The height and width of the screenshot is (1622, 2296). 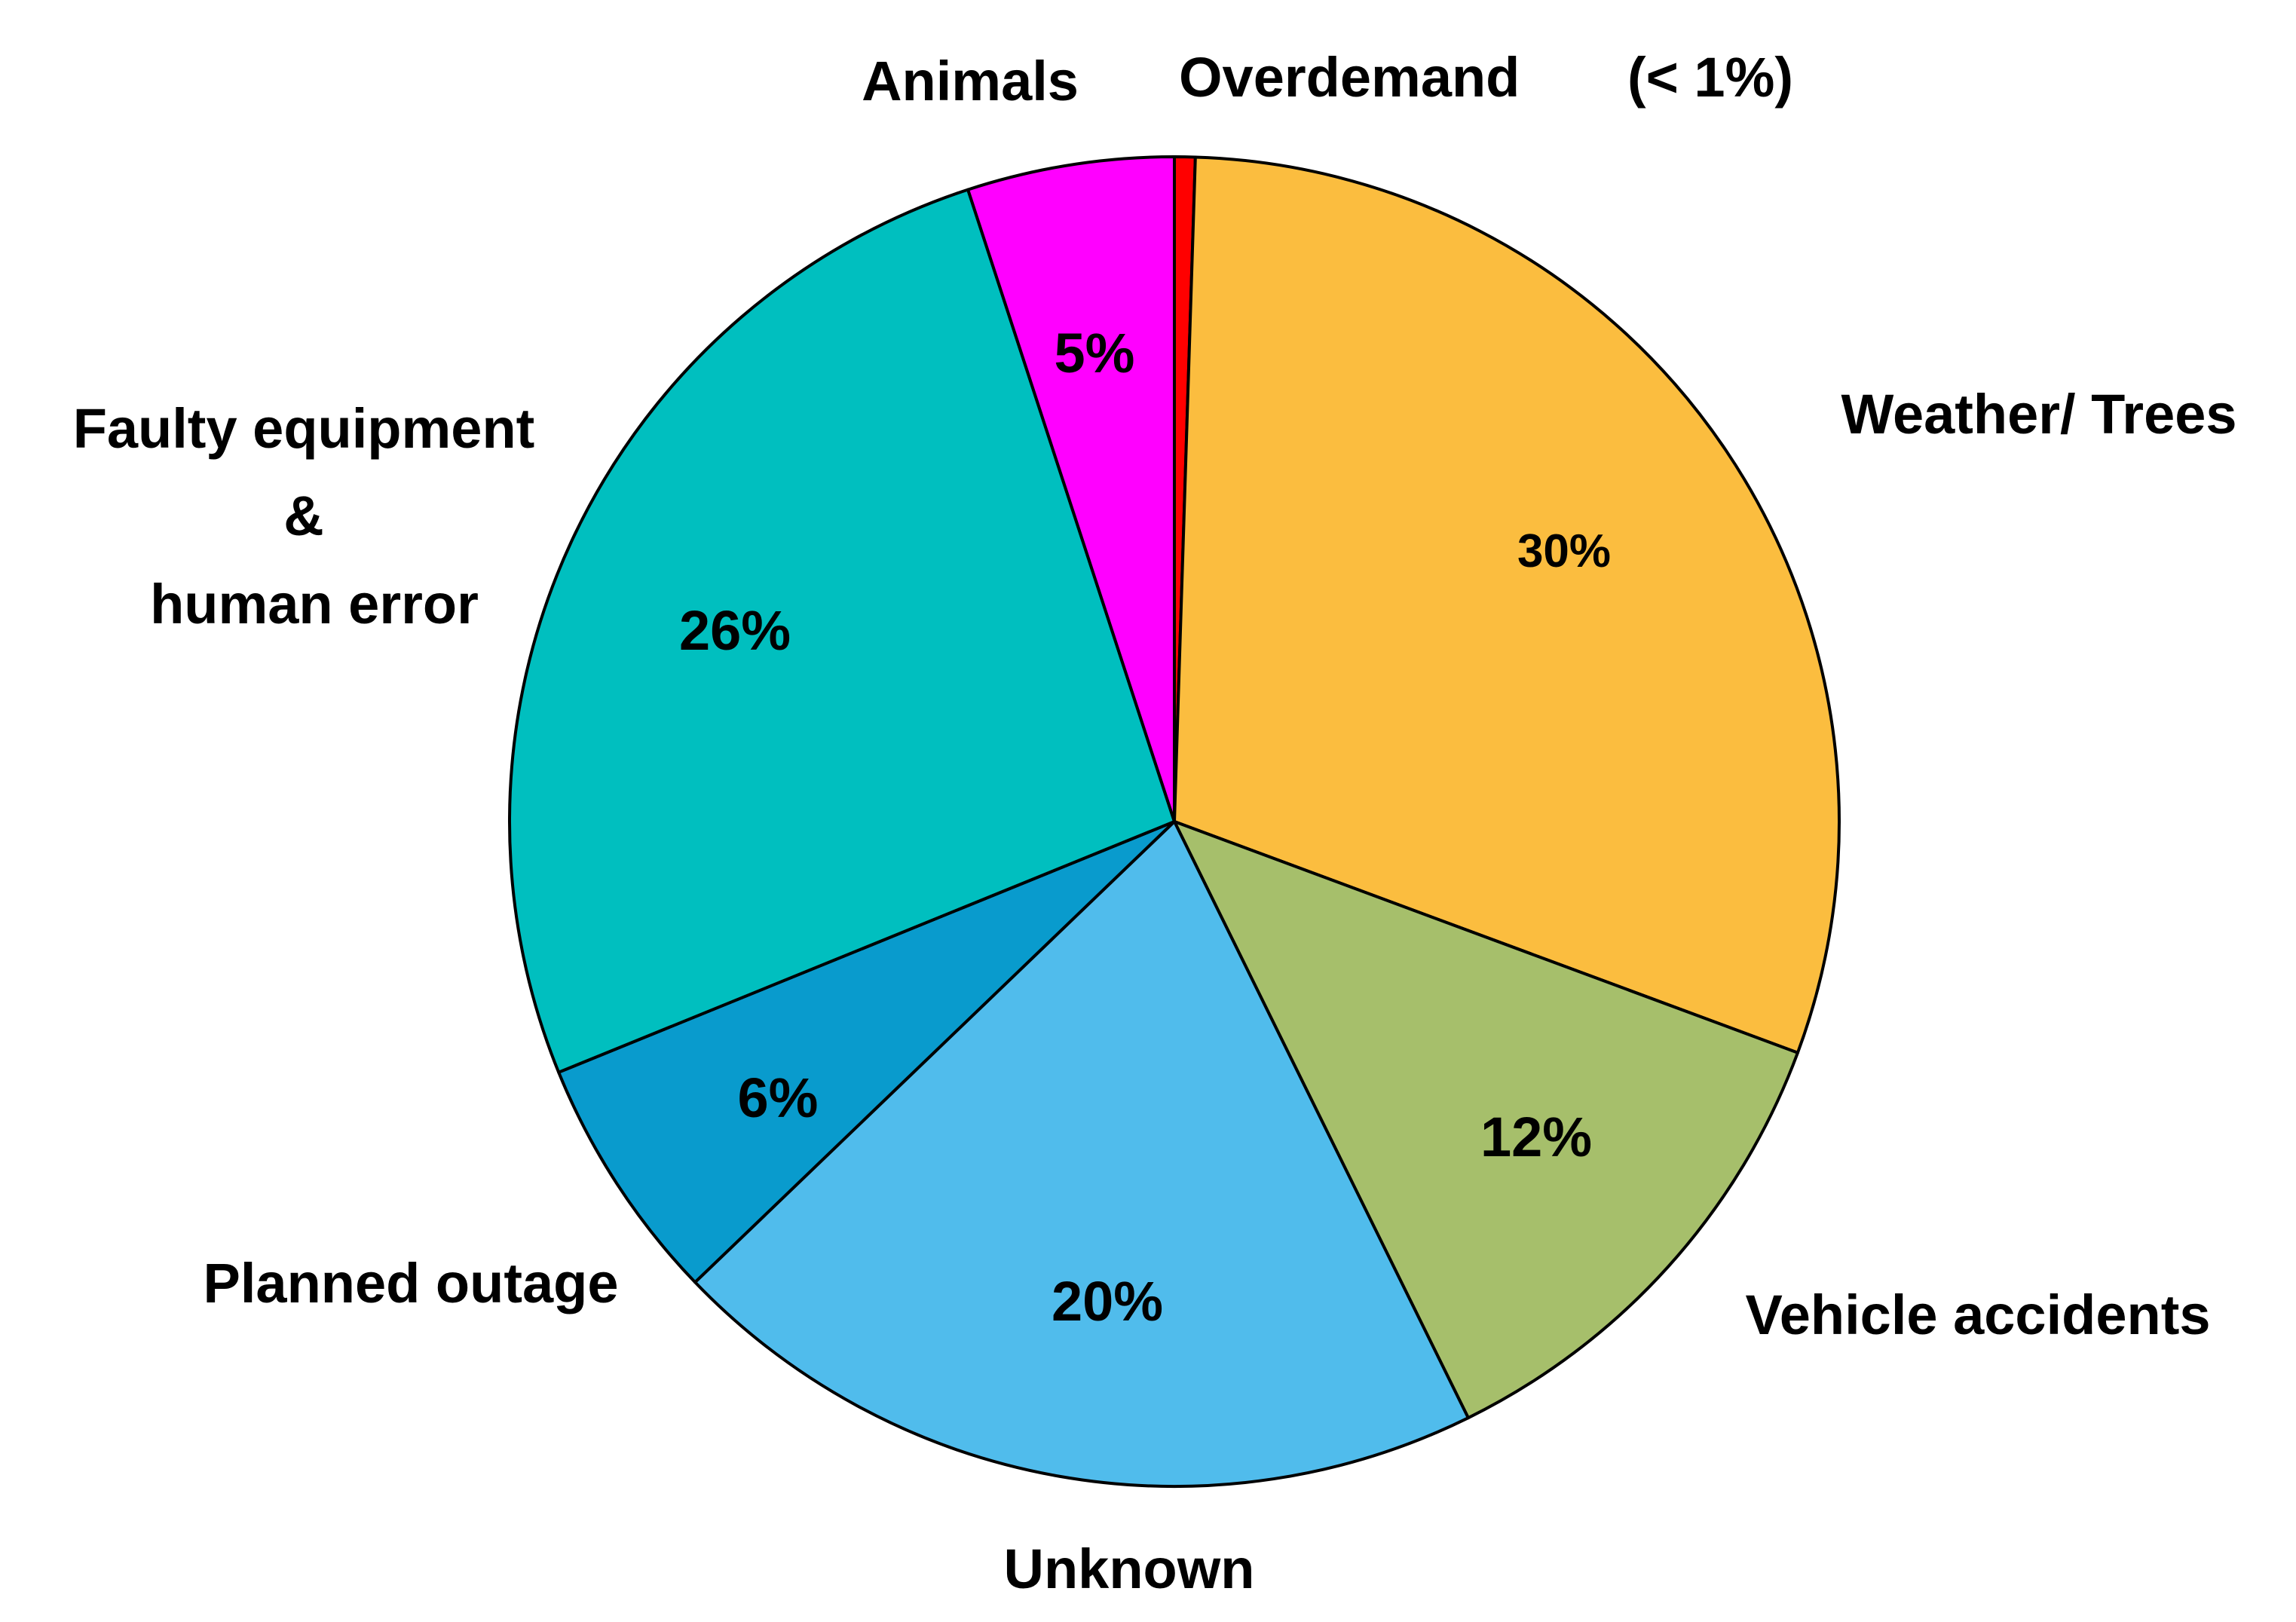 What do you see at coordinates (1977, 1315) in the screenshot?
I see `label-vehicle-accidents: Vehicle accidents` at bounding box center [1977, 1315].